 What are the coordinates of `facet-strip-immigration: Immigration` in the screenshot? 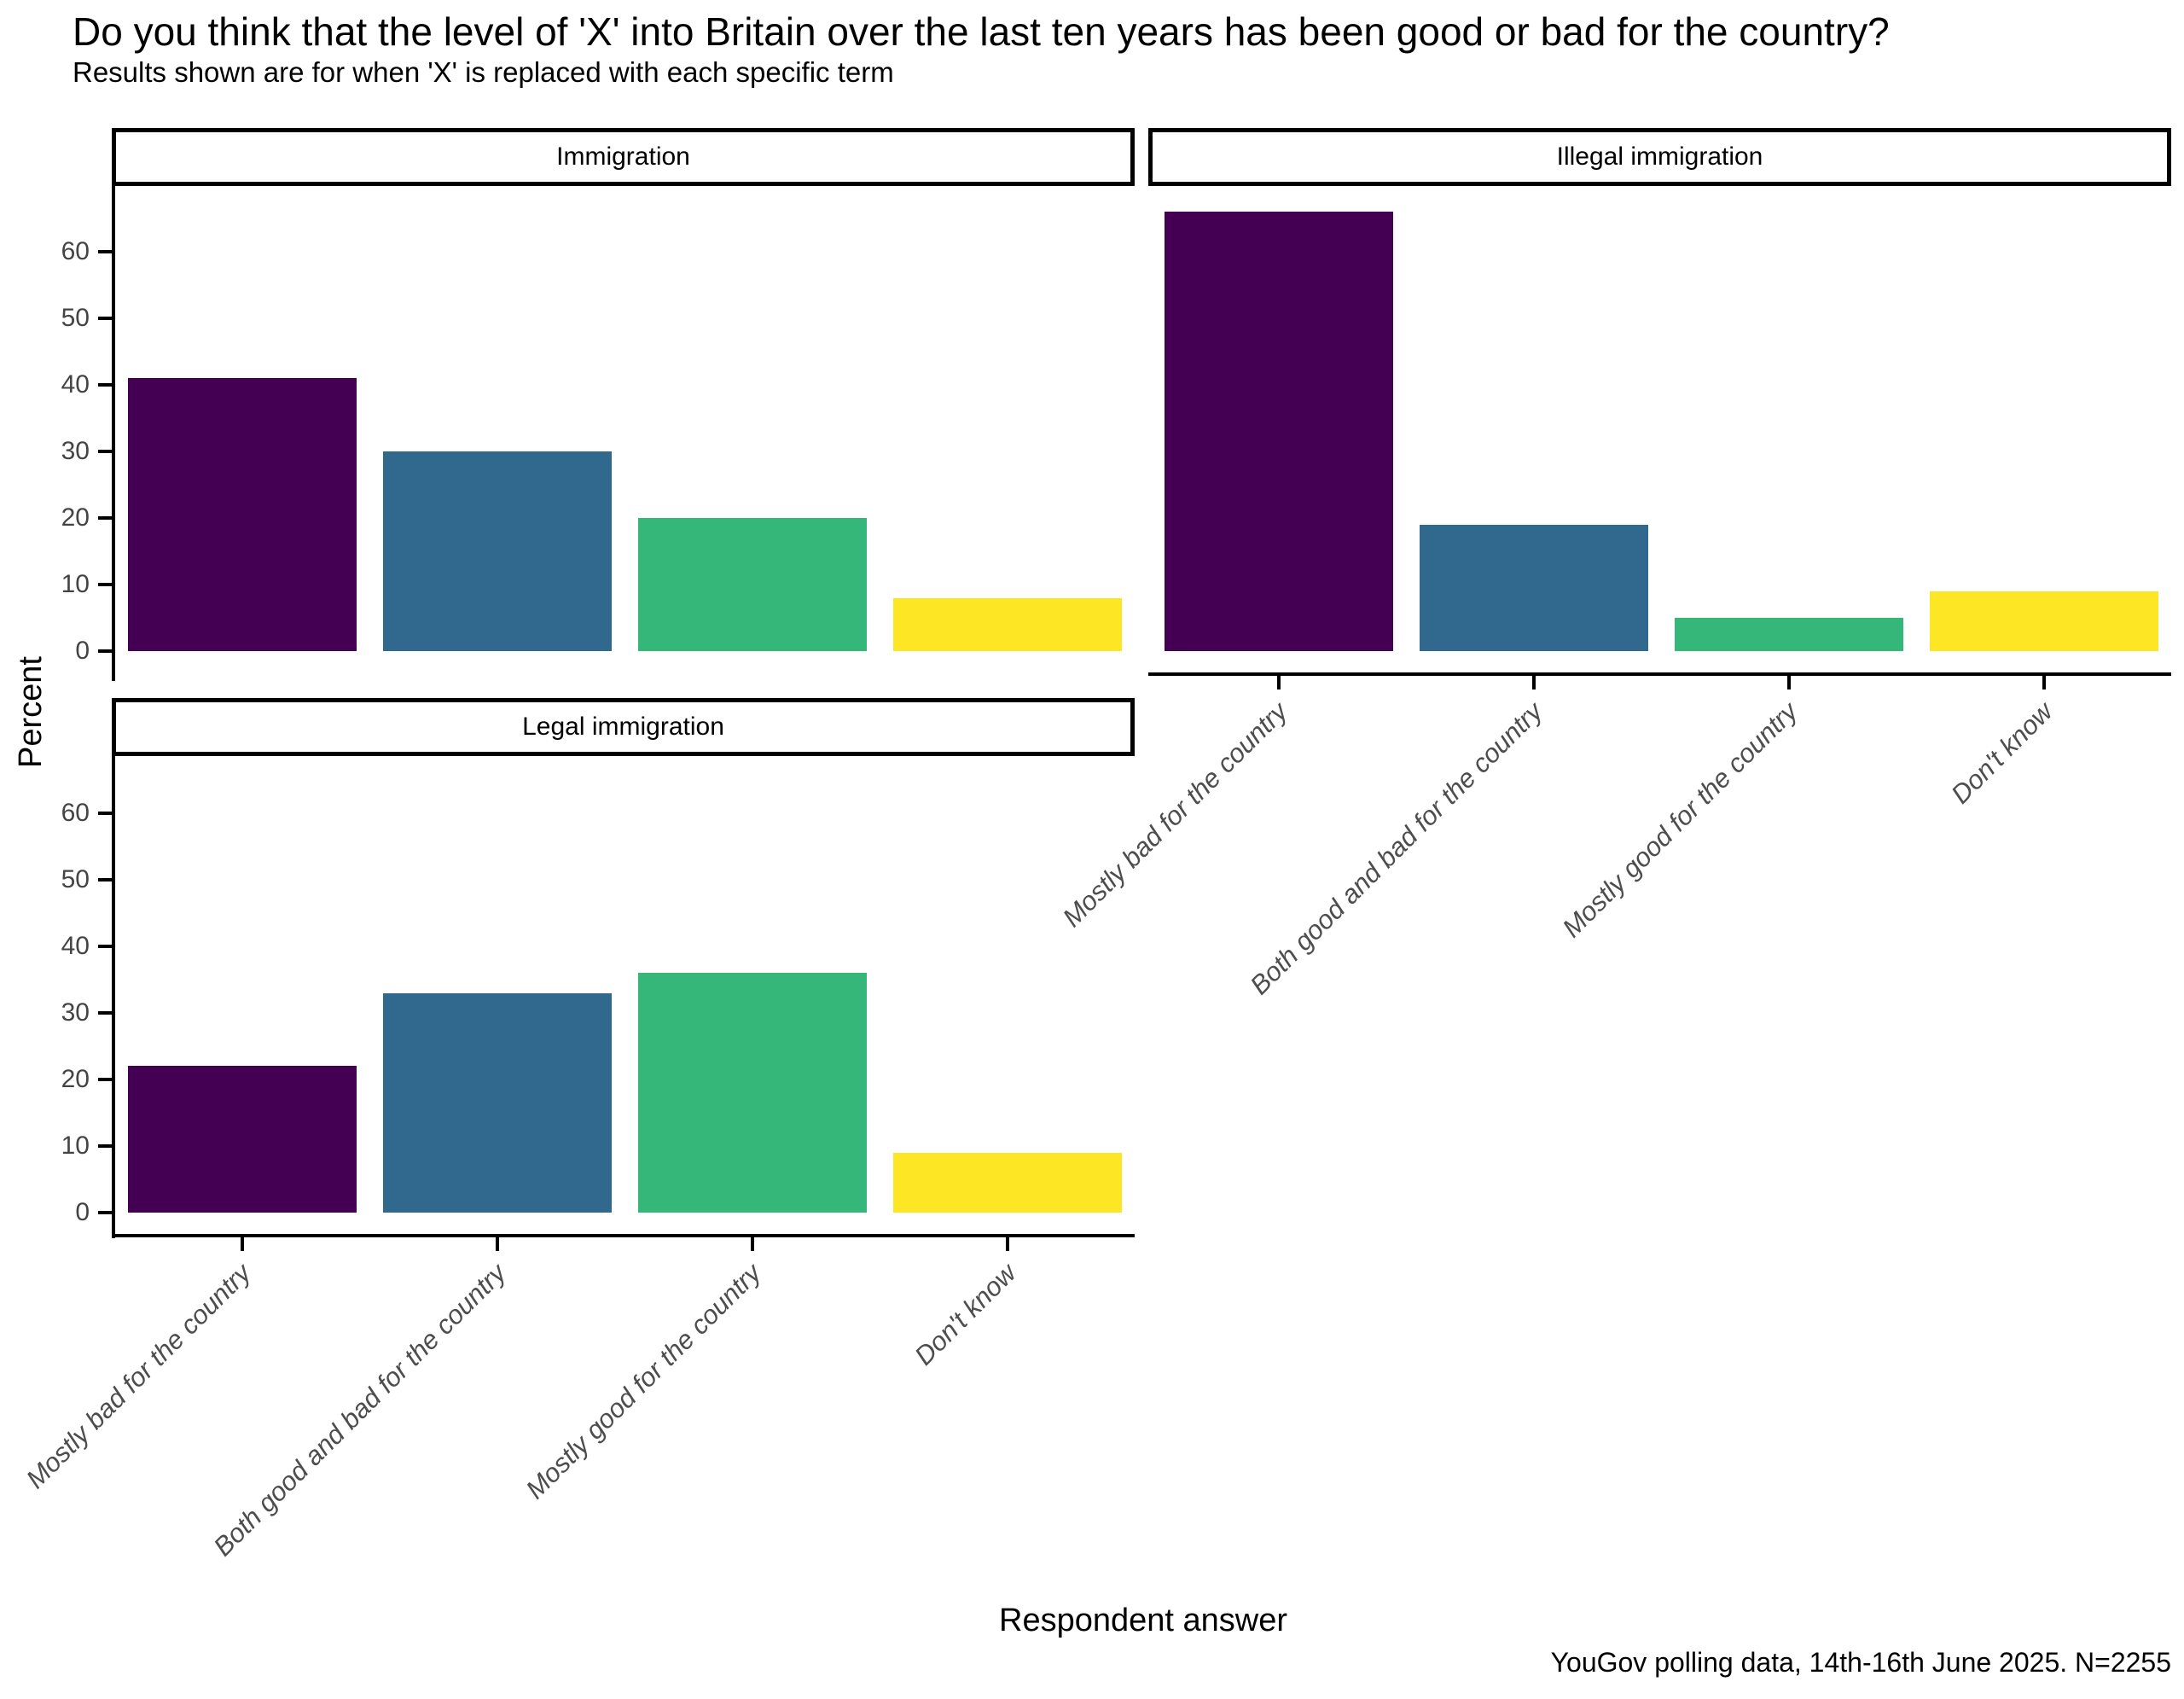 It's located at (623, 157).